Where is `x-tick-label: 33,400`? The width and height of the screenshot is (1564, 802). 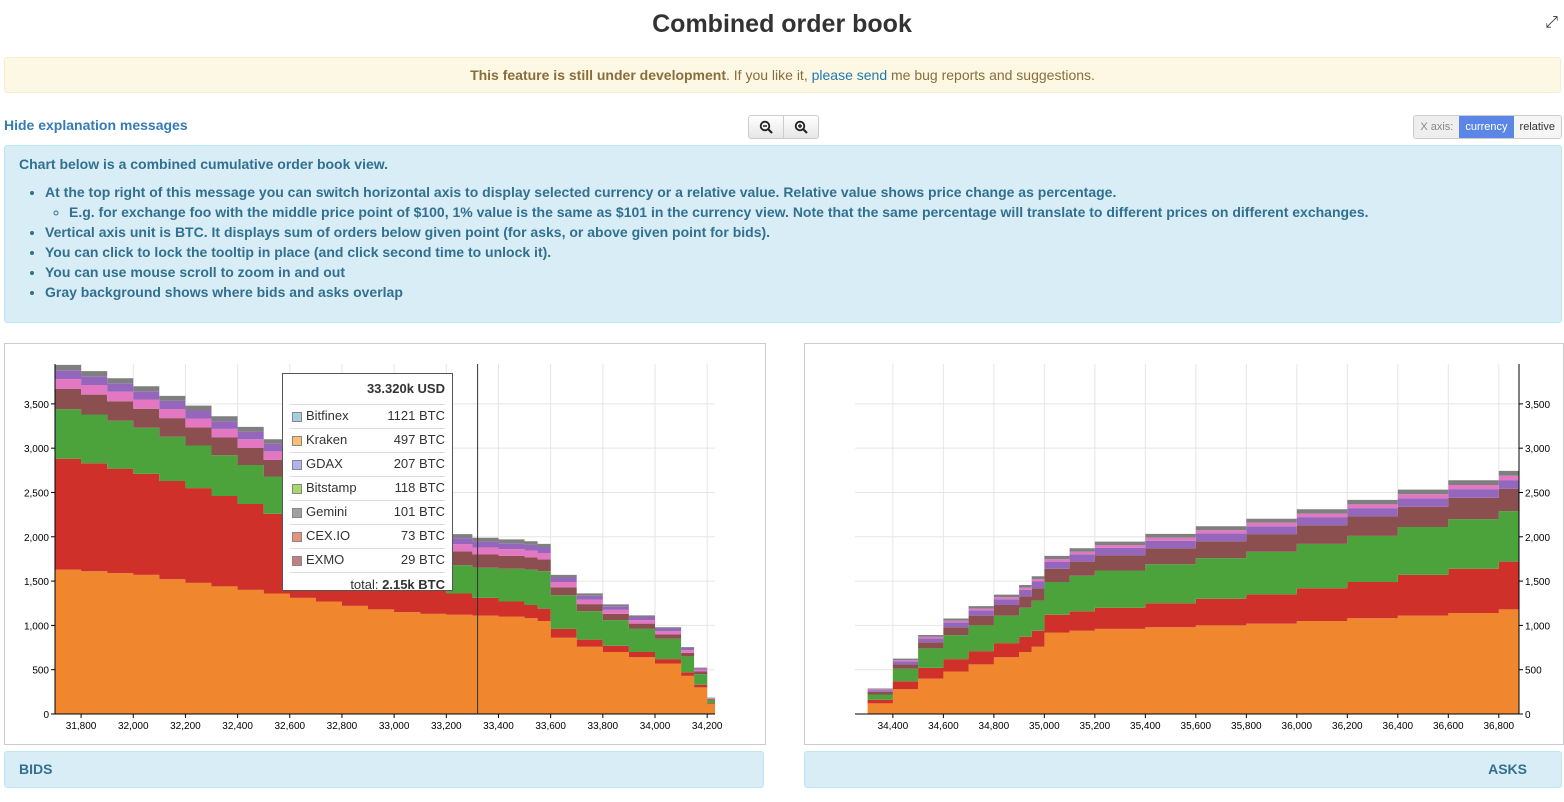 x-tick-label: 33,400 is located at coordinates (498, 726).